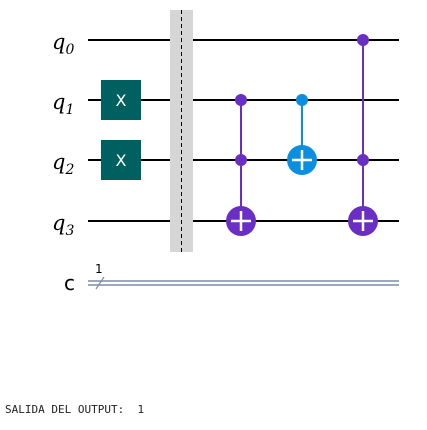 Image resolution: width=427 pixels, height=430 pixels. What do you see at coordinates (363, 40) in the screenshot?
I see `control-dot-q0` at bounding box center [363, 40].